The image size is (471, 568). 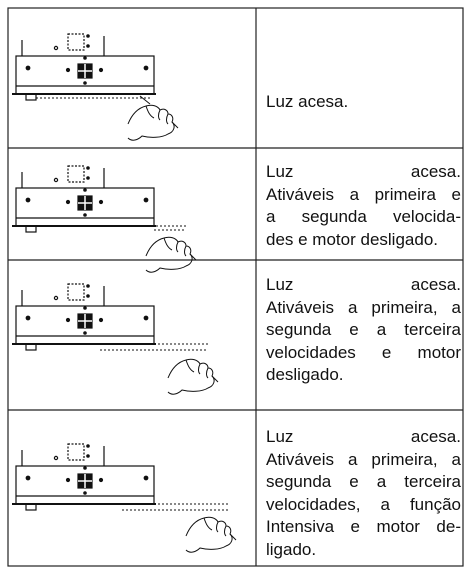 What do you see at coordinates (305, 374) in the screenshot?
I see `text-line: desligado.` at bounding box center [305, 374].